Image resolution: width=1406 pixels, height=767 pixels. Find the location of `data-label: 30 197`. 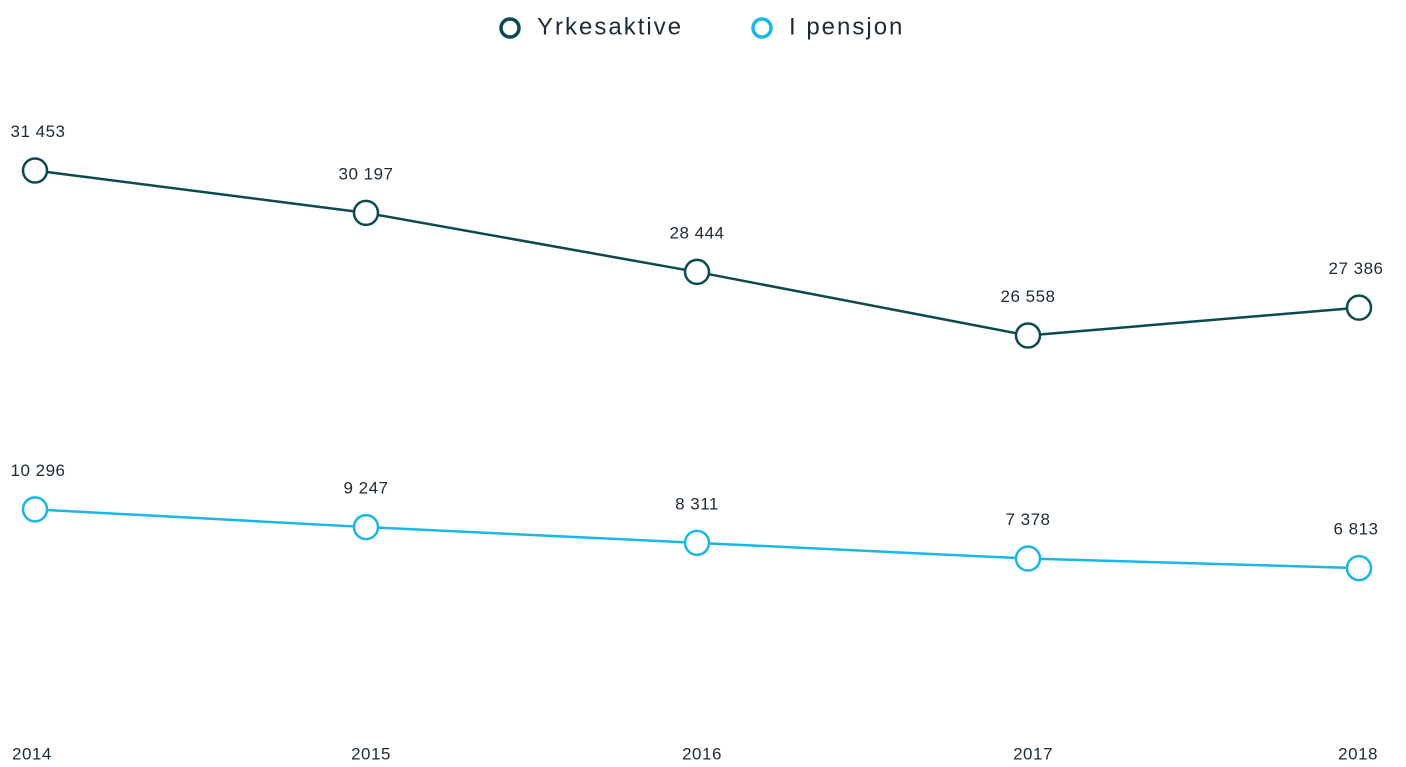

data-label: 30 197 is located at coordinates (366, 173).